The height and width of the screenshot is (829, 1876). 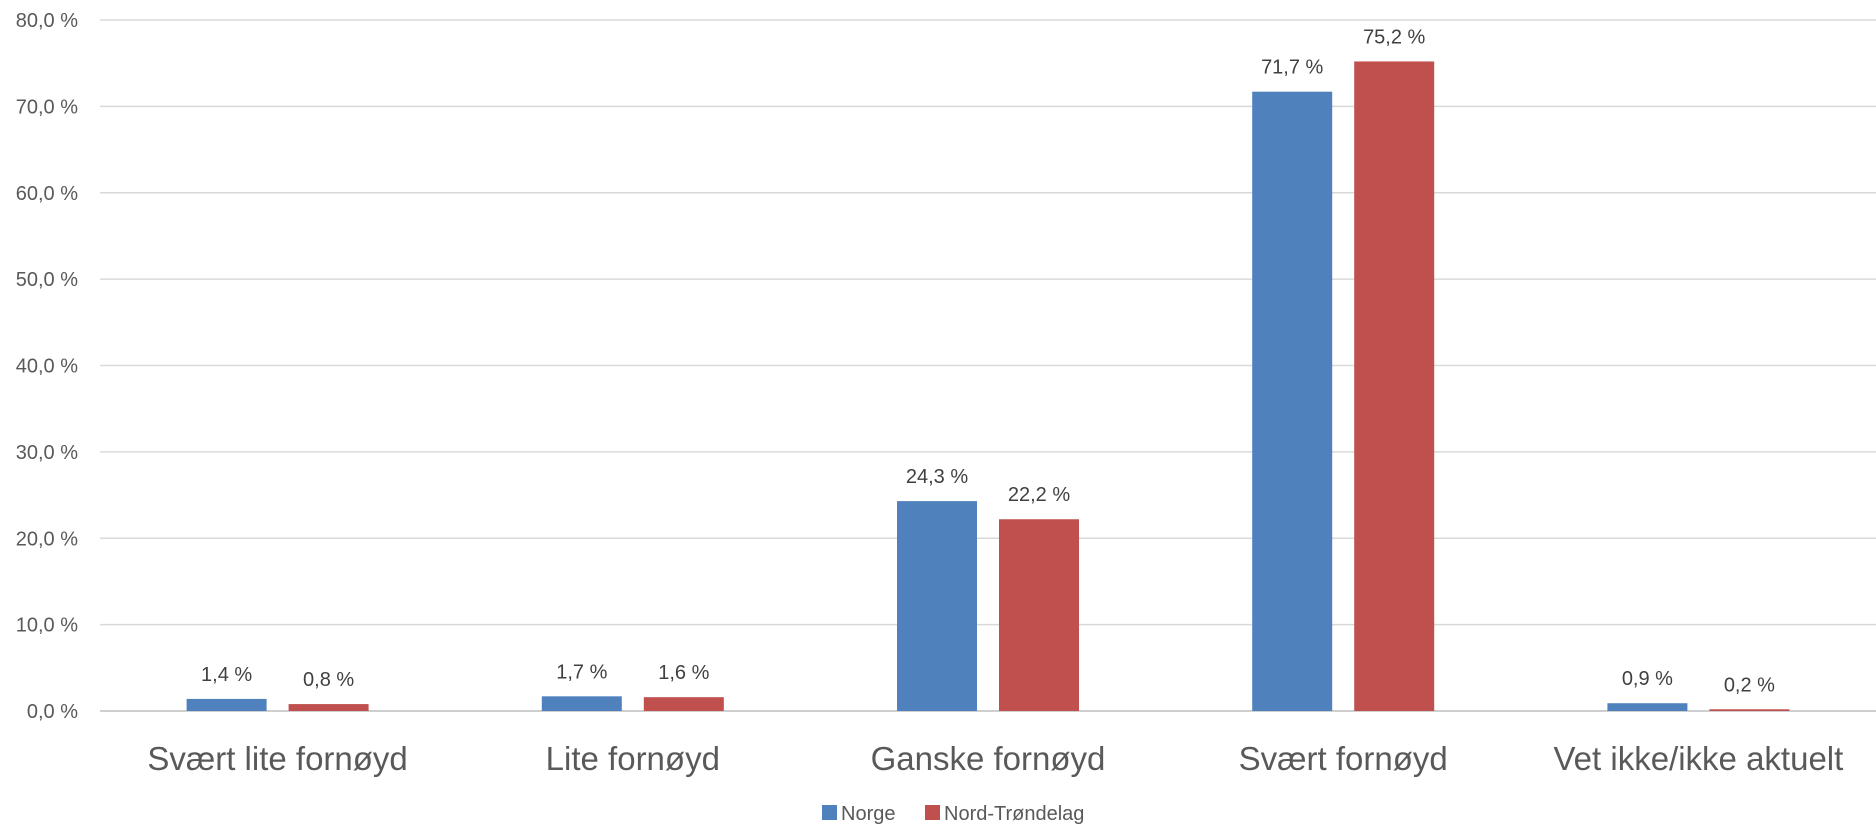 I want to click on category-label: Svært lite fornøyd, so click(x=277, y=758).